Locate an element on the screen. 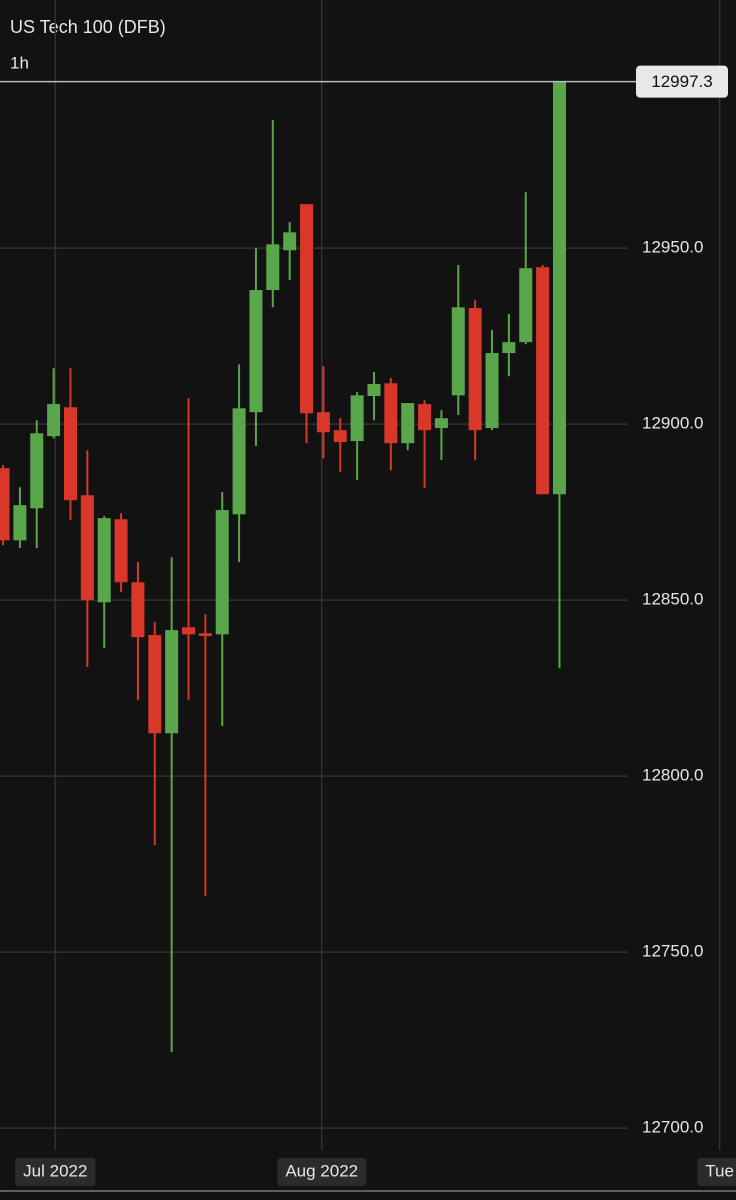 Image resolution: width=736 pixels, height=1200 pixels. last-price-label: 12997.3 is located at coordinates (681, 81).